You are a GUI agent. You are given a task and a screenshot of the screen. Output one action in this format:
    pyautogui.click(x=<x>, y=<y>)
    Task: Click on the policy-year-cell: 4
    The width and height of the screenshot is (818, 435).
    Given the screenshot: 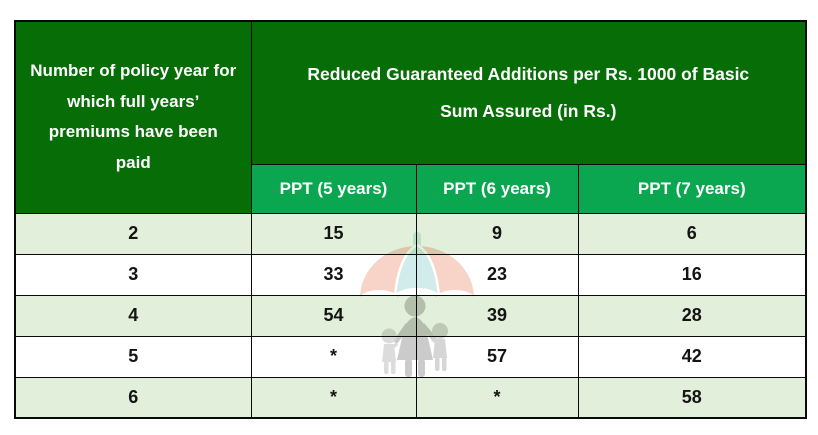 What is the action you would take?
    pyautogui.click(x=133, y=315)
    